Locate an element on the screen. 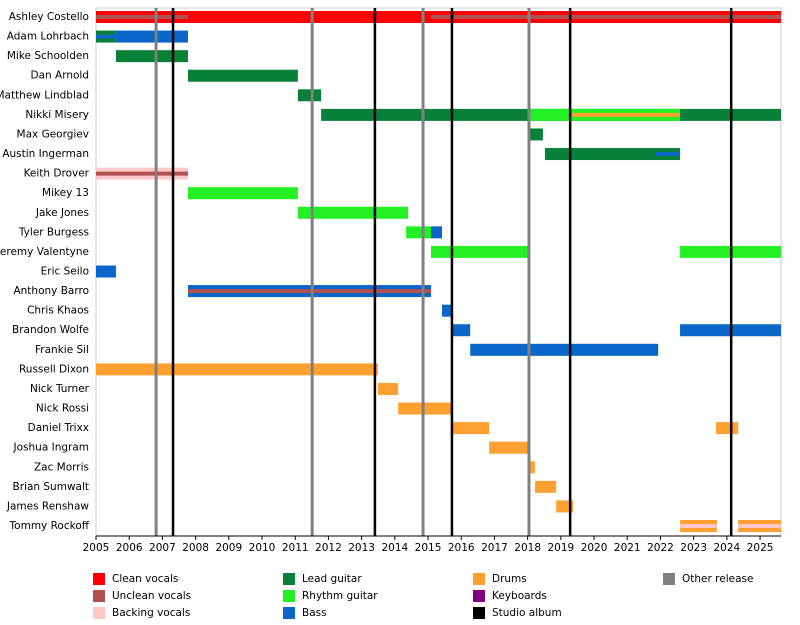 This screenshot has width=800, height=625. member-label: Nick Turner is located at coordinates (60, 389).